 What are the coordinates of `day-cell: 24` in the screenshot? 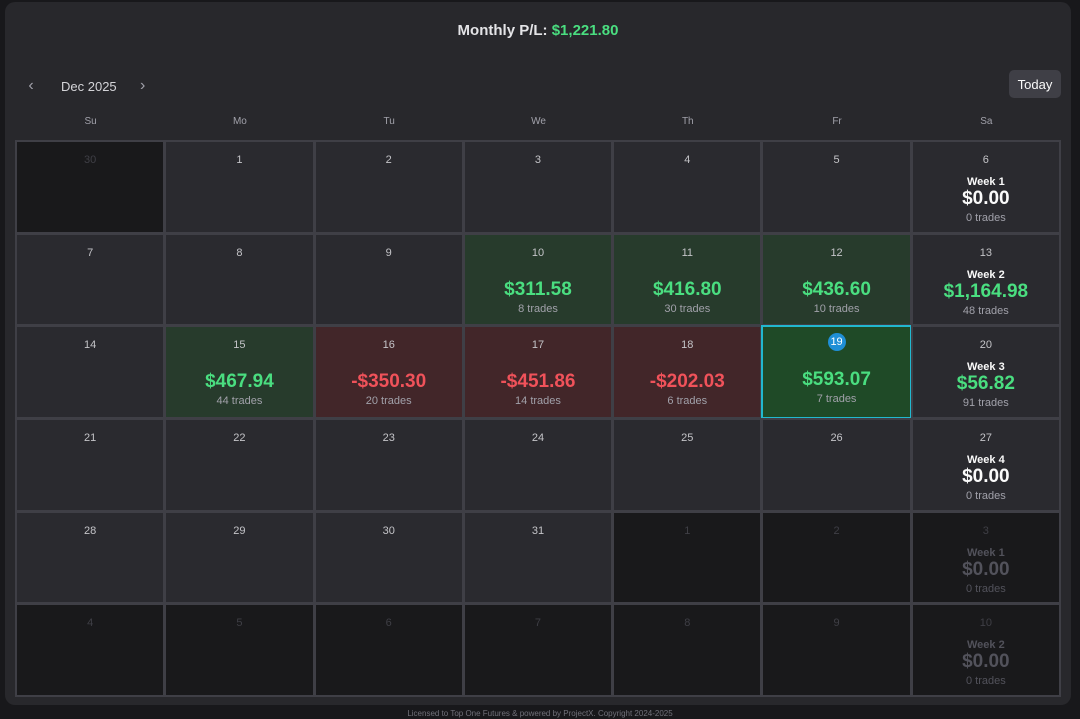 It's located at (538, 464).